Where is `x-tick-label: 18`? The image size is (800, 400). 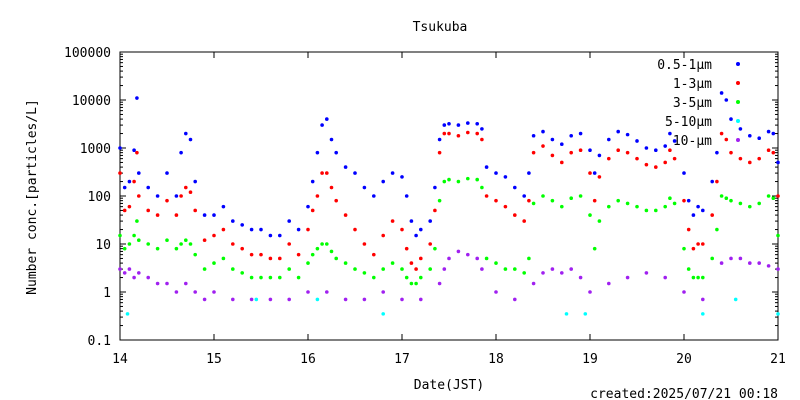
x-tick-label: 18 is located at coordinates (496, 359).